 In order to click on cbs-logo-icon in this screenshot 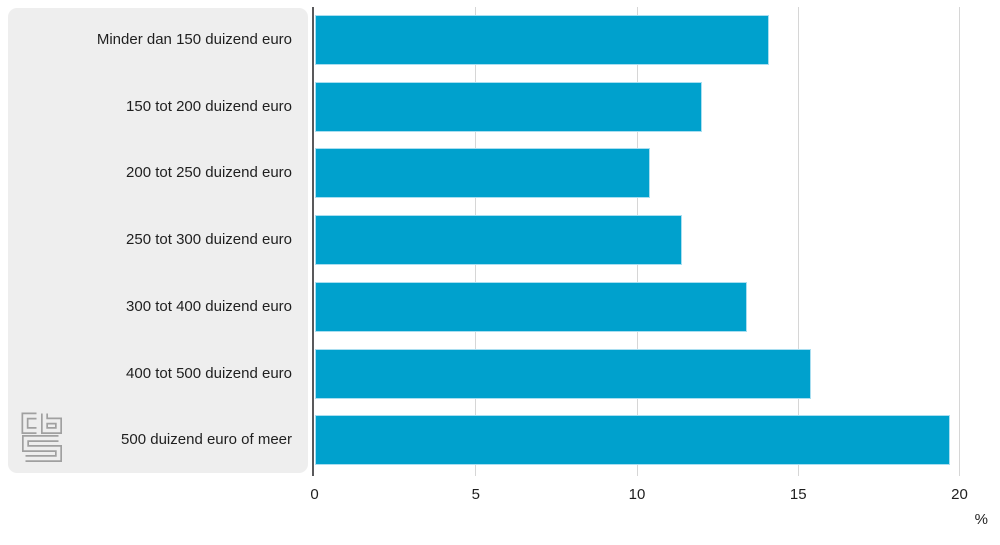, I will do `click(41, 437)`.